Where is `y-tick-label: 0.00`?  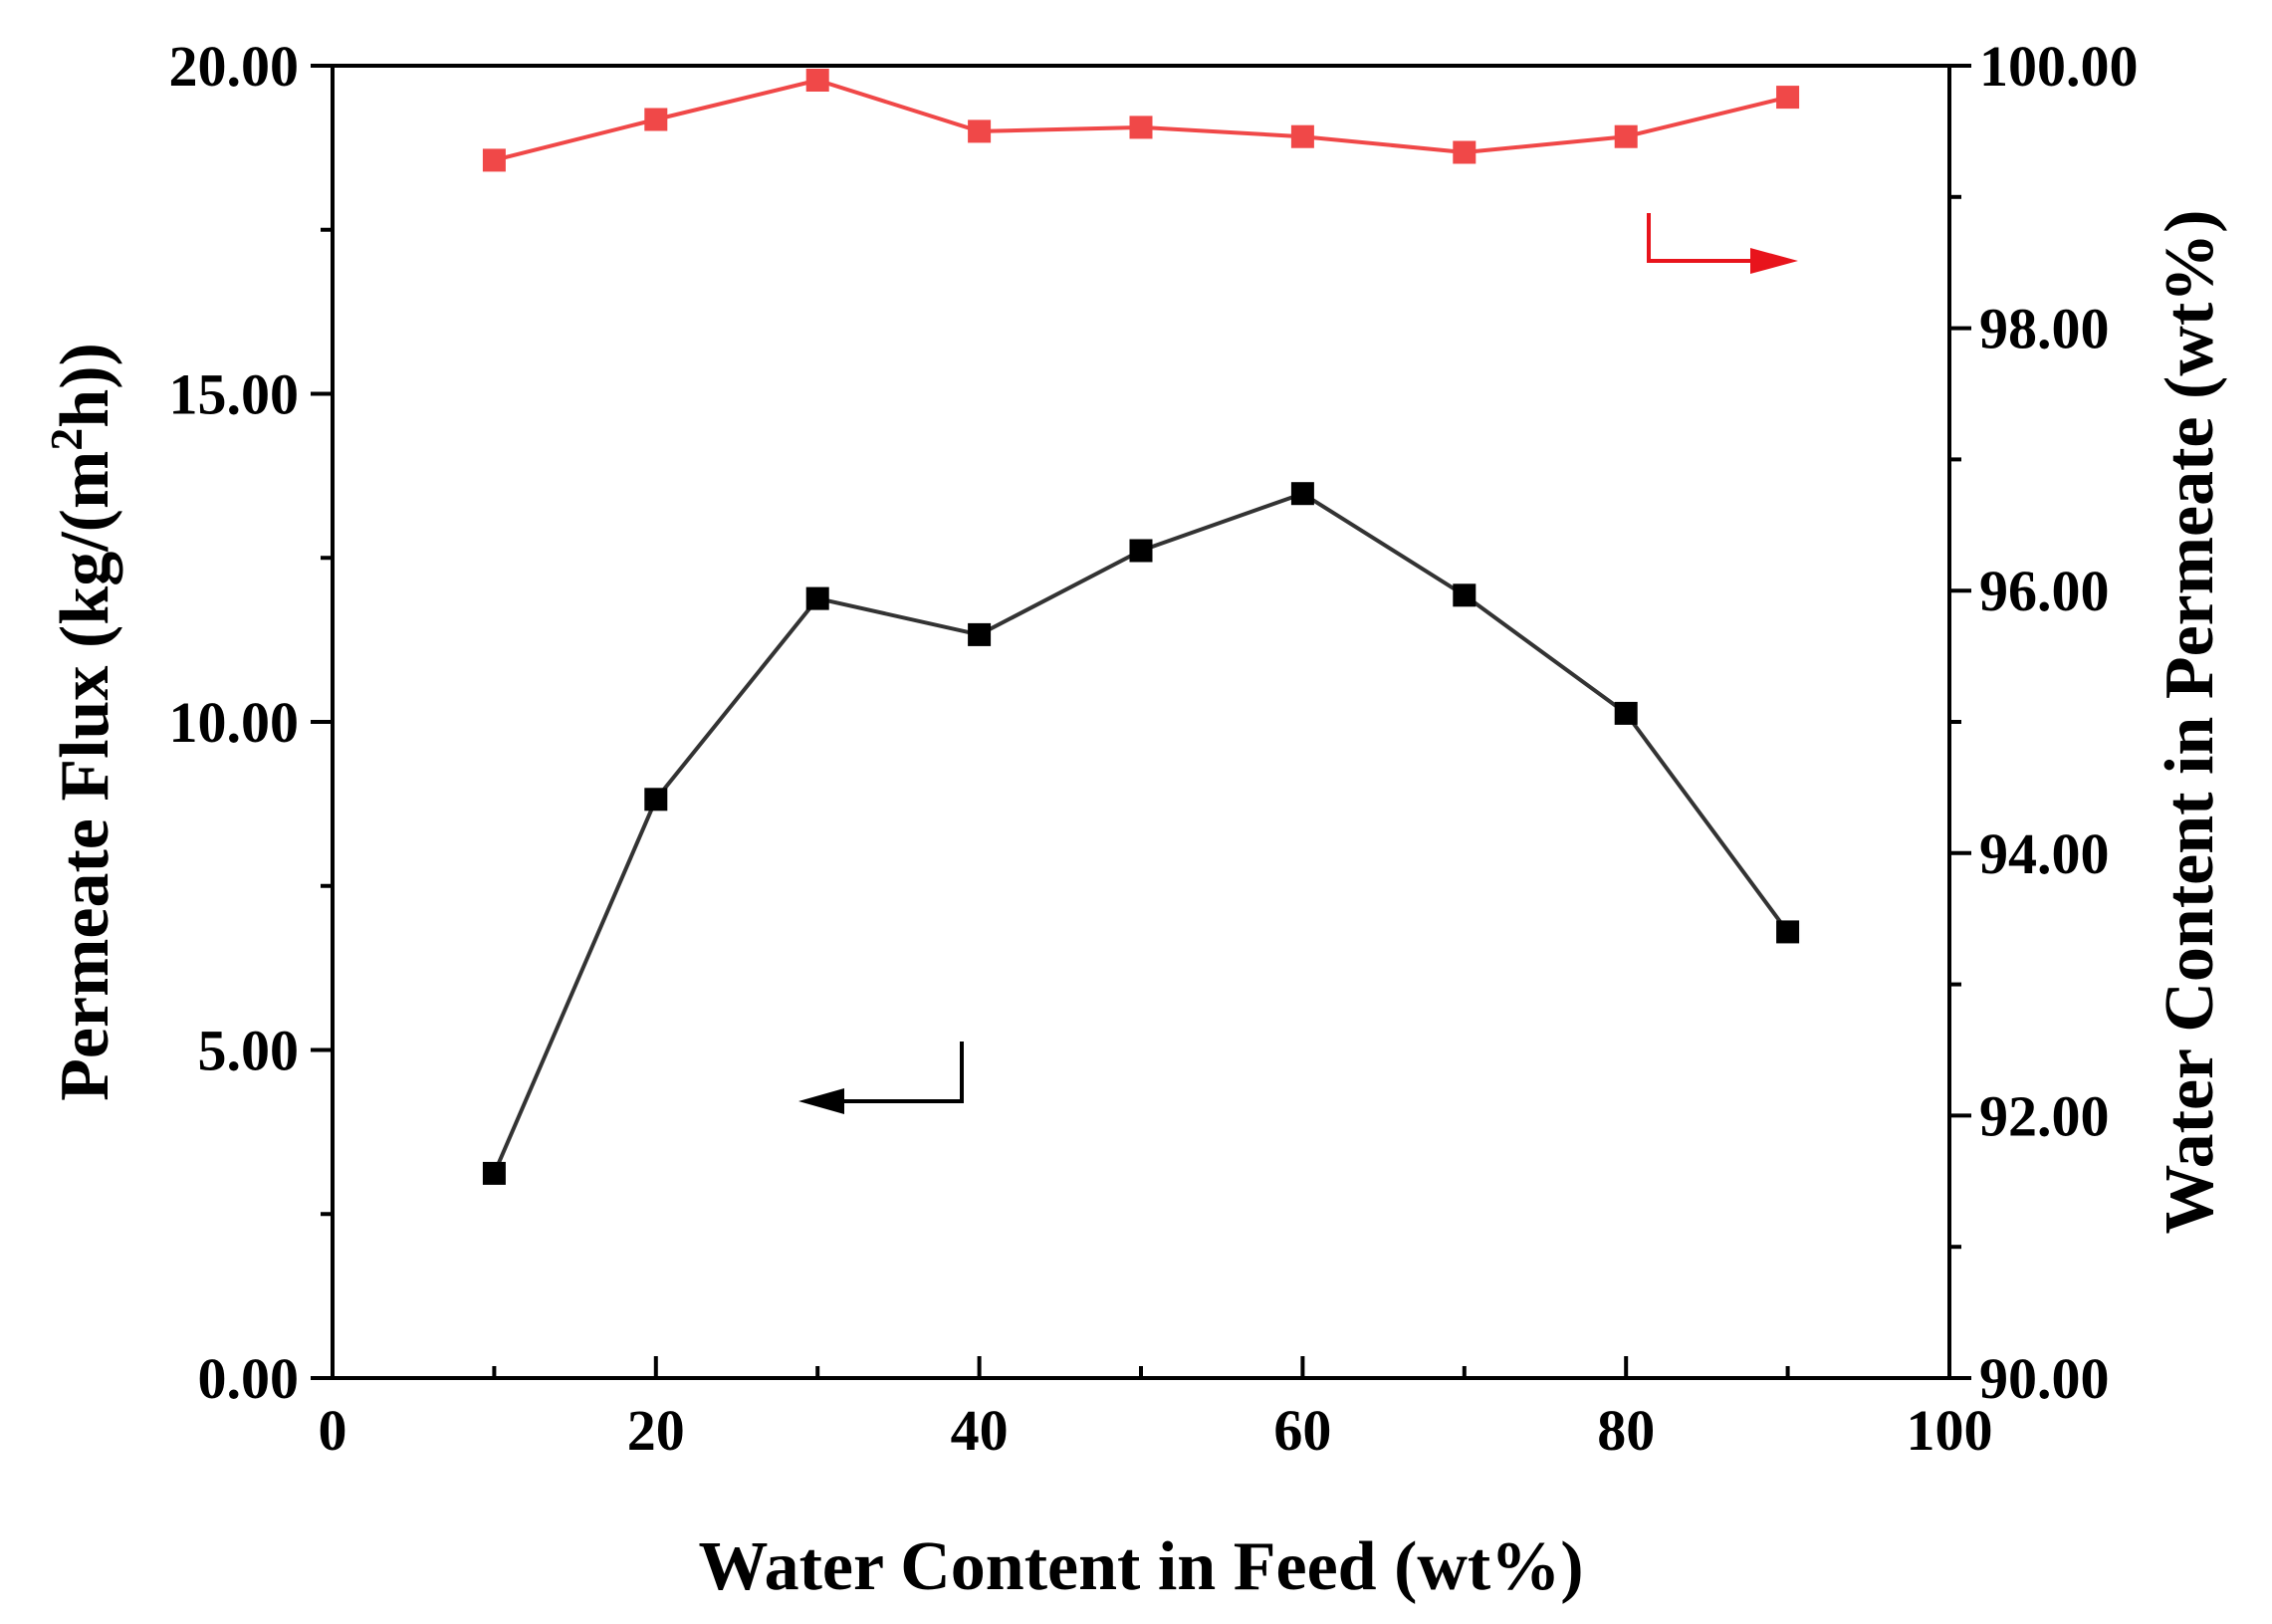
y-tick-label: 0.00 is located at coordinates (249, 1379).